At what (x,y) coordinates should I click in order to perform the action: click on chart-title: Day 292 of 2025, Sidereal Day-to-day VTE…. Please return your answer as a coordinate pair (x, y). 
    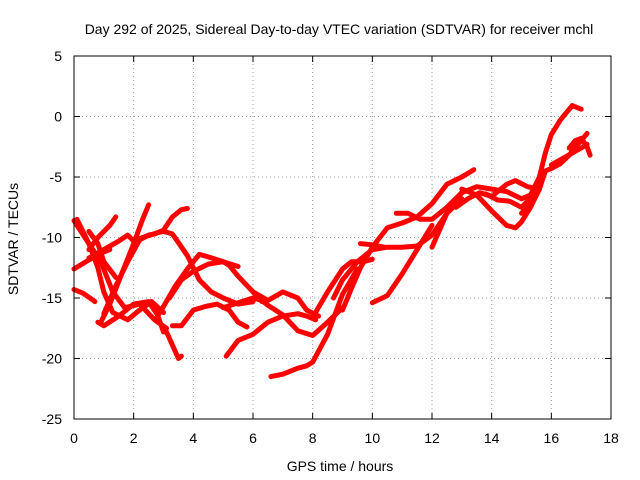
    Looking at the image, I should click on (339, 29).